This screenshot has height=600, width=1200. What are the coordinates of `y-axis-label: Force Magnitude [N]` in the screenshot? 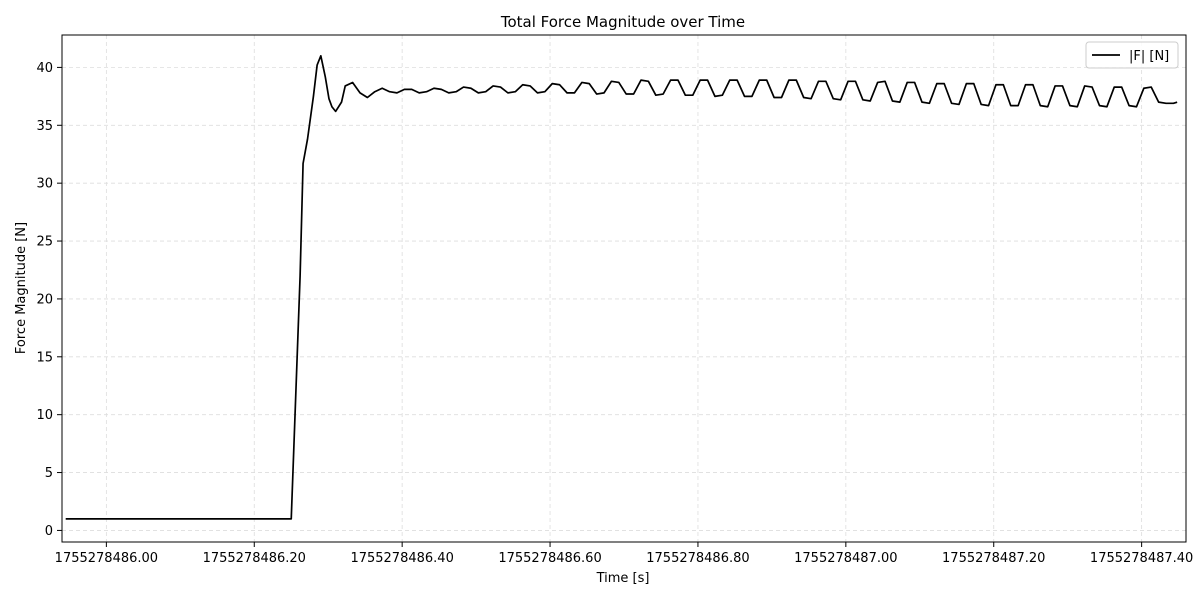 It's located at (21, 288).